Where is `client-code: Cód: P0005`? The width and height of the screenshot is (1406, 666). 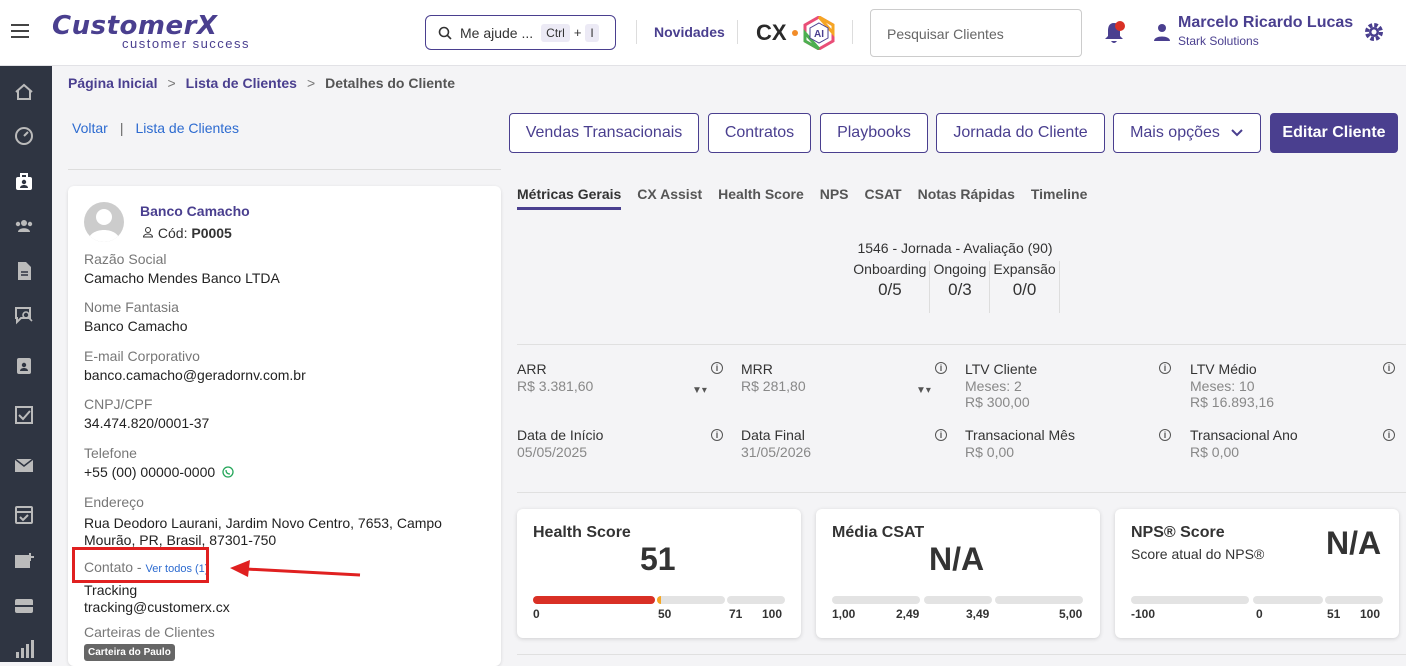
client-code: Cód: P0005 is located at coordinates (187, 233).